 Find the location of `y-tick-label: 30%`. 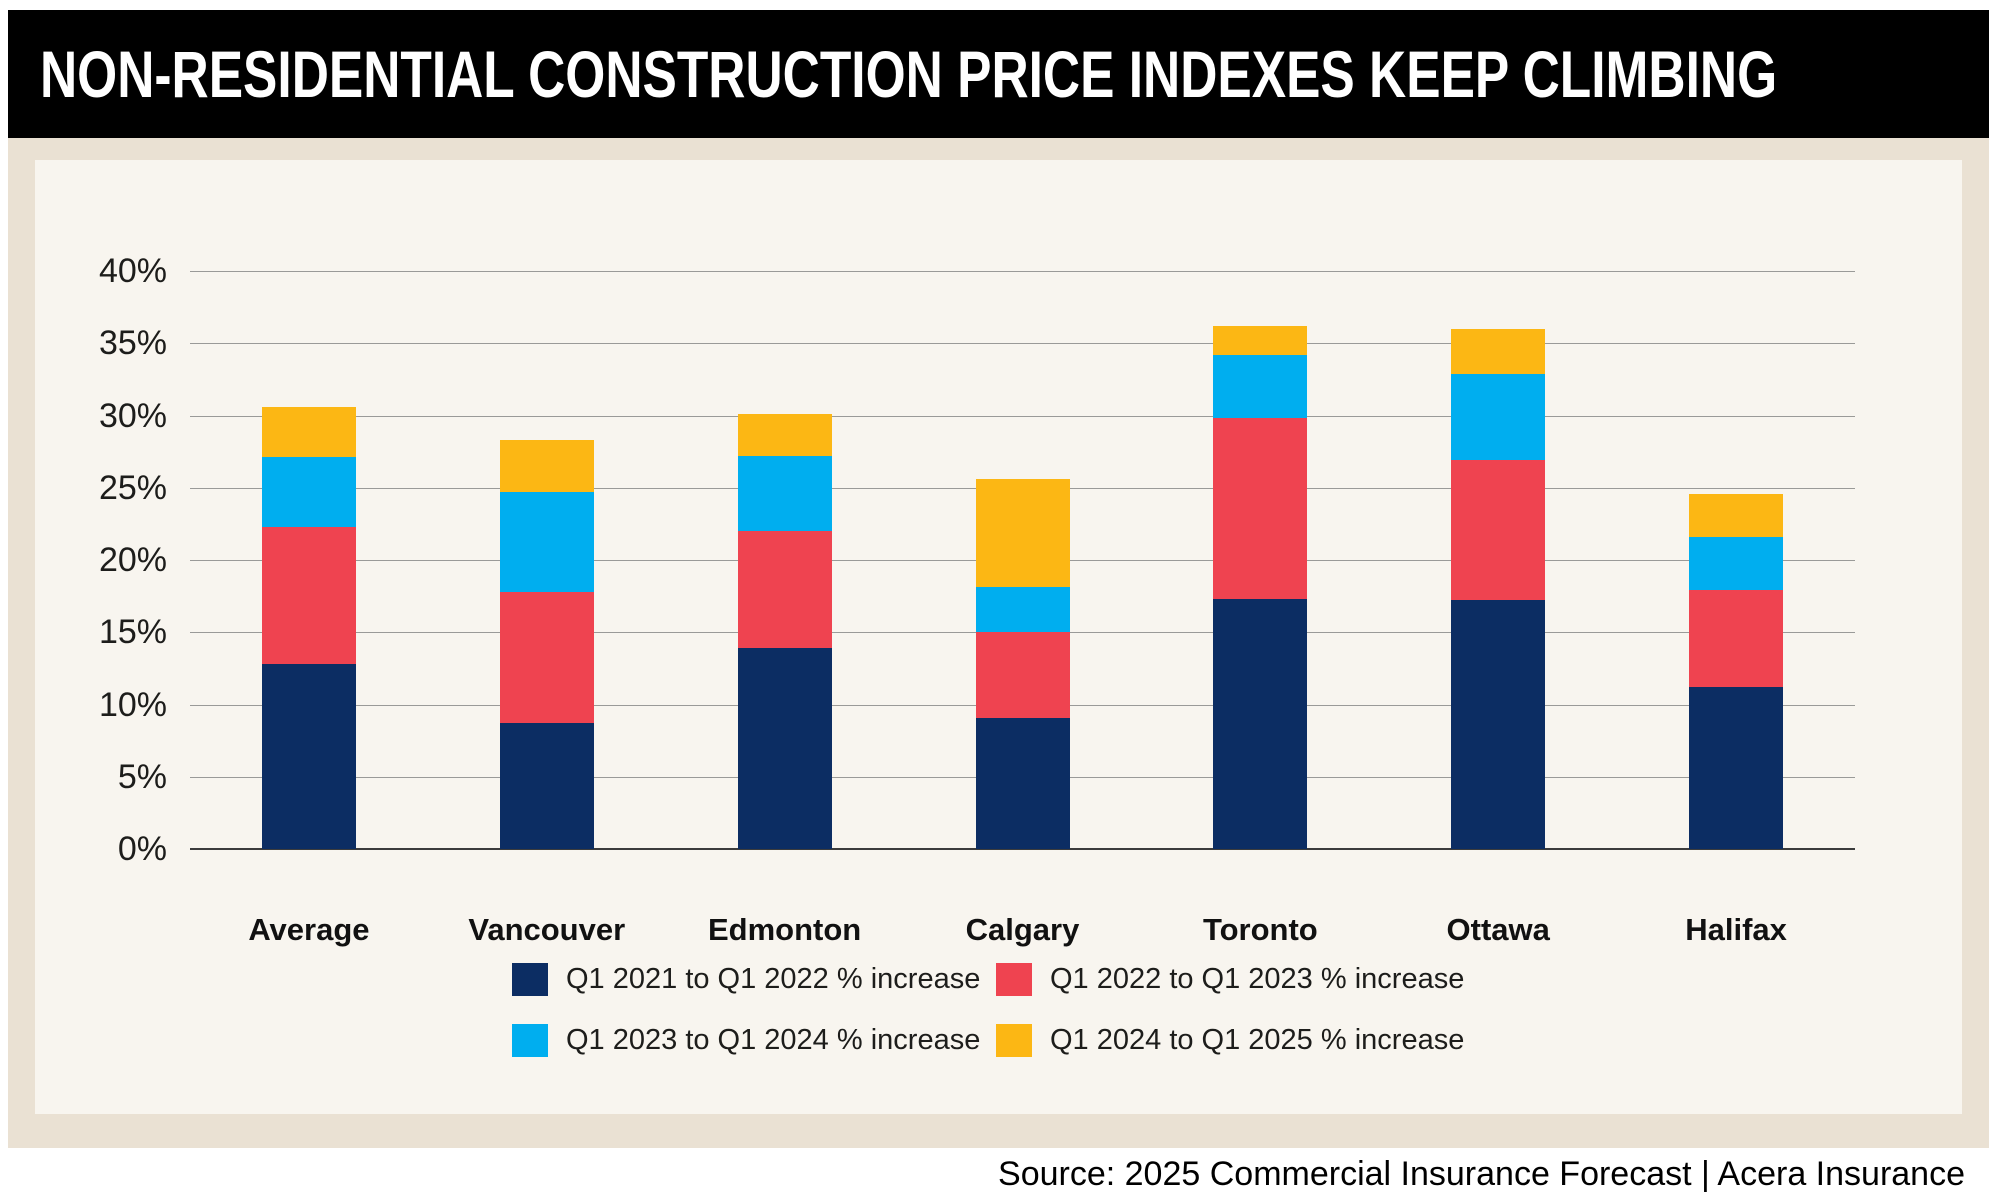

y-tick-label: 30% is located at coordinates (132, 415).